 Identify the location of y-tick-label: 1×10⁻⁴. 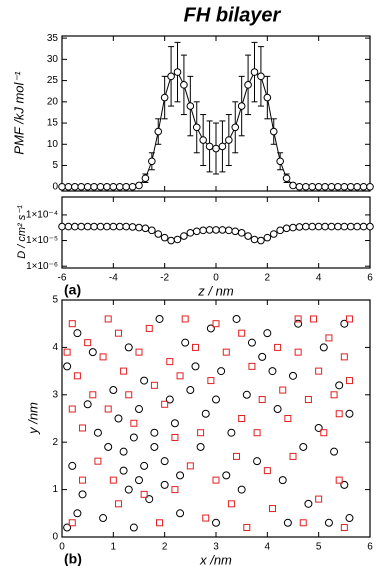
(42, 215).